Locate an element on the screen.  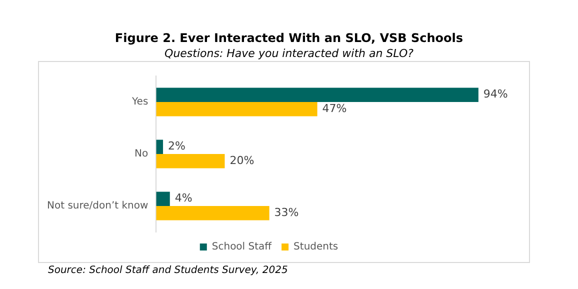
data-label: 47% is located at coordinates (334, 109).